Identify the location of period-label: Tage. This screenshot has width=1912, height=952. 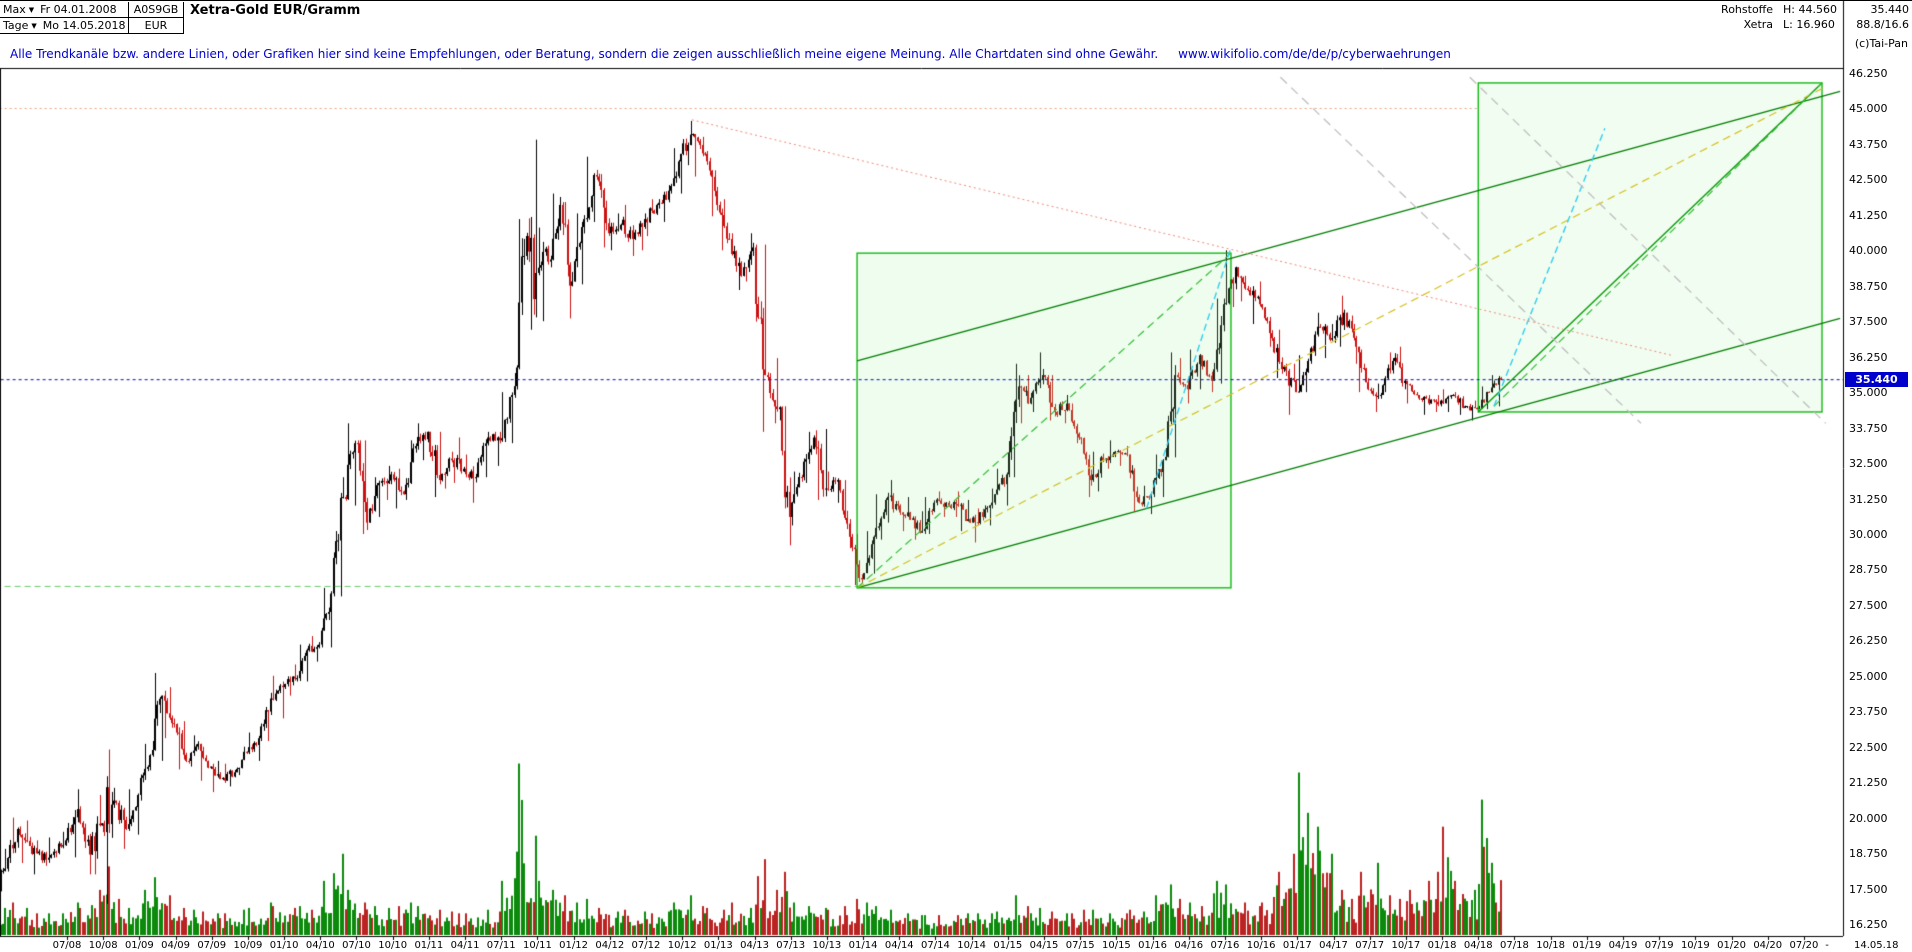
(16, 25).